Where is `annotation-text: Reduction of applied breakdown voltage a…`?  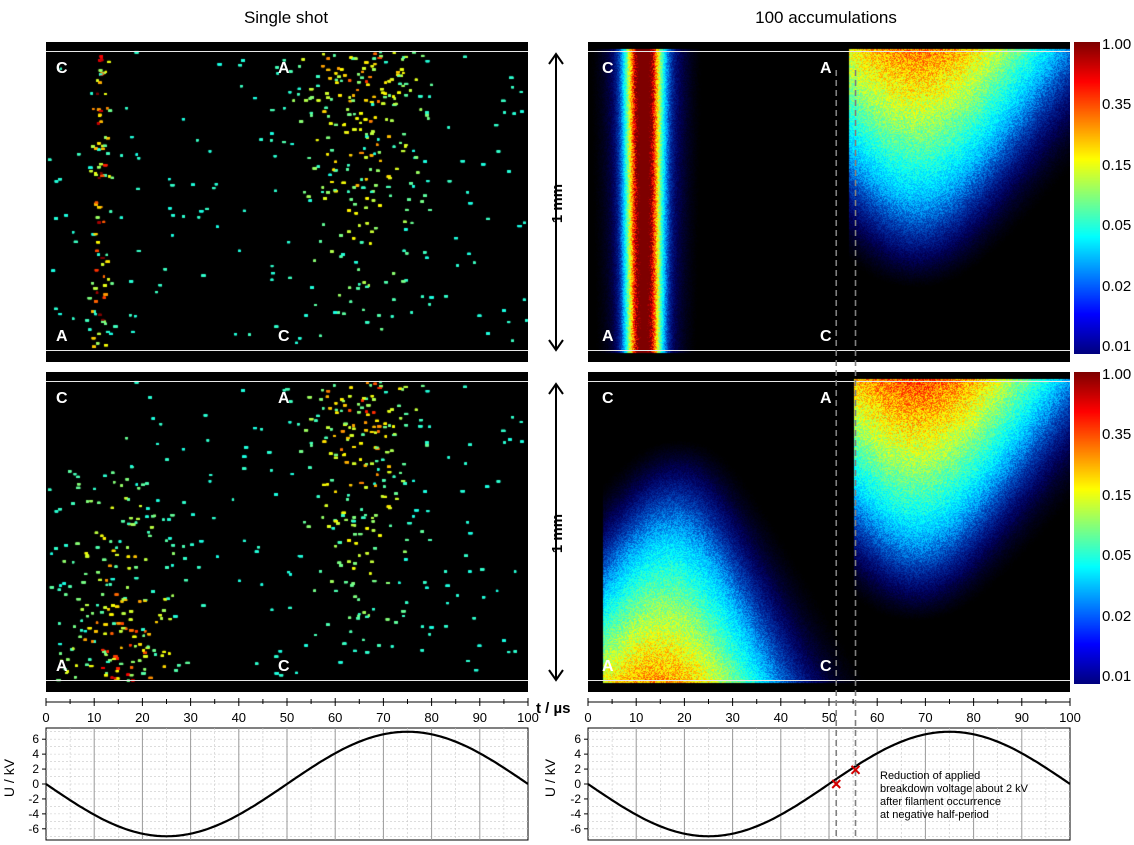 annotation-text: Reduction of applied breakdown voltage a… is located at coordinates (954, 796).